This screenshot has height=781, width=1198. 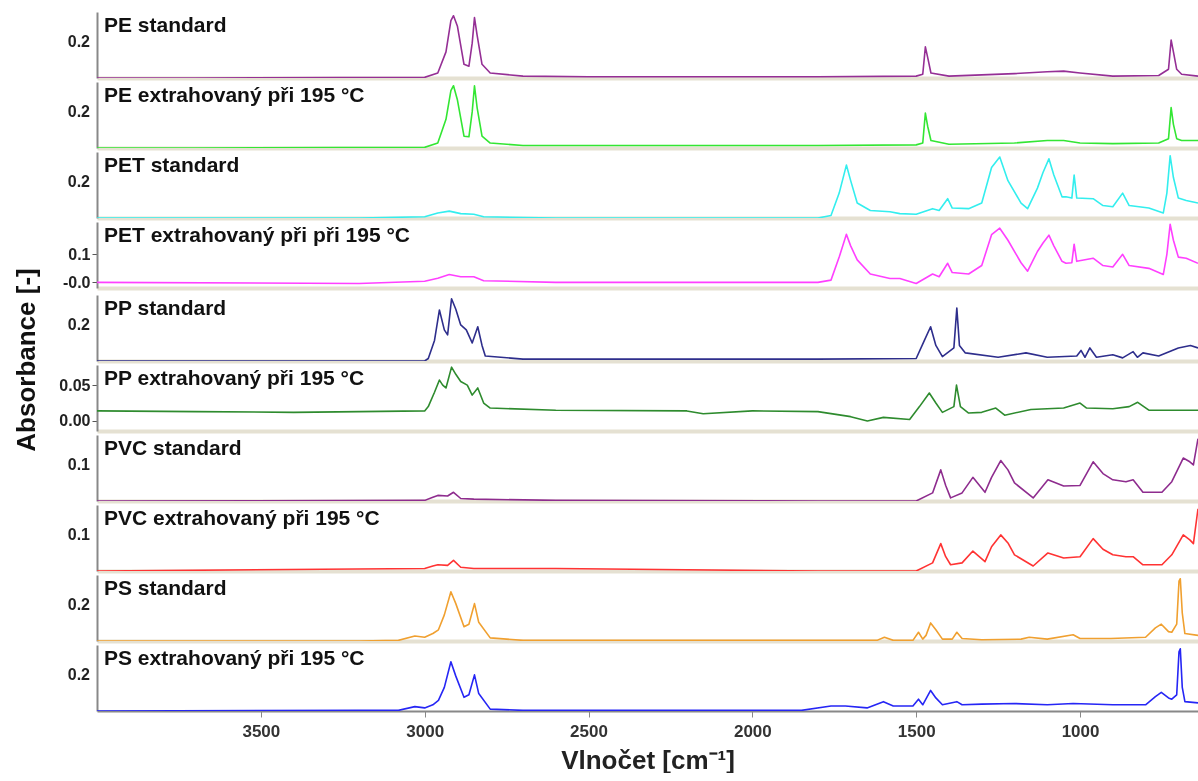 What do you see at coordinates (752, 731) in the screenshot?
I see `x-tick-label: 2000` at bounding box center [752, 731].